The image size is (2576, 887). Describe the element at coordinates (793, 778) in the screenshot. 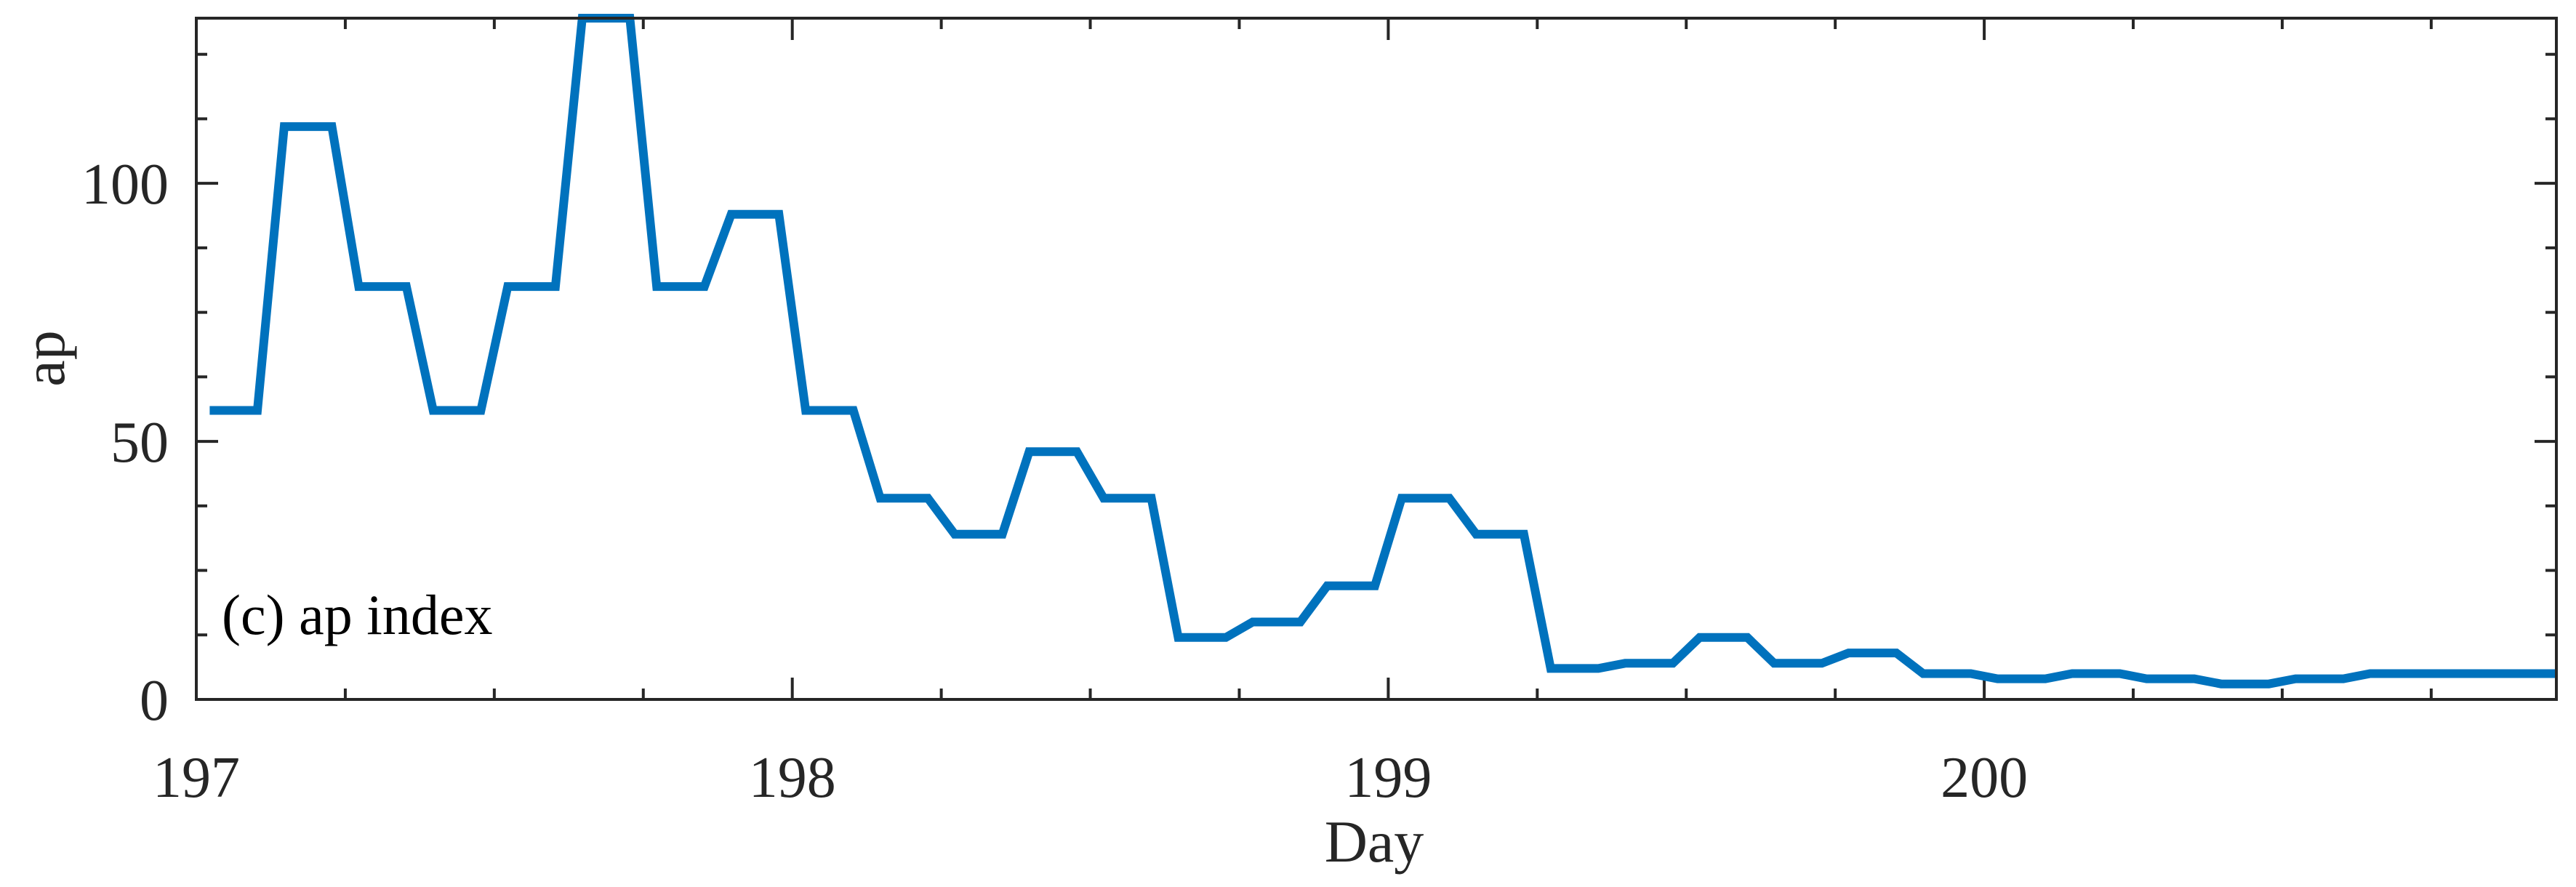

I see `x-tick-label: 198` at that location.